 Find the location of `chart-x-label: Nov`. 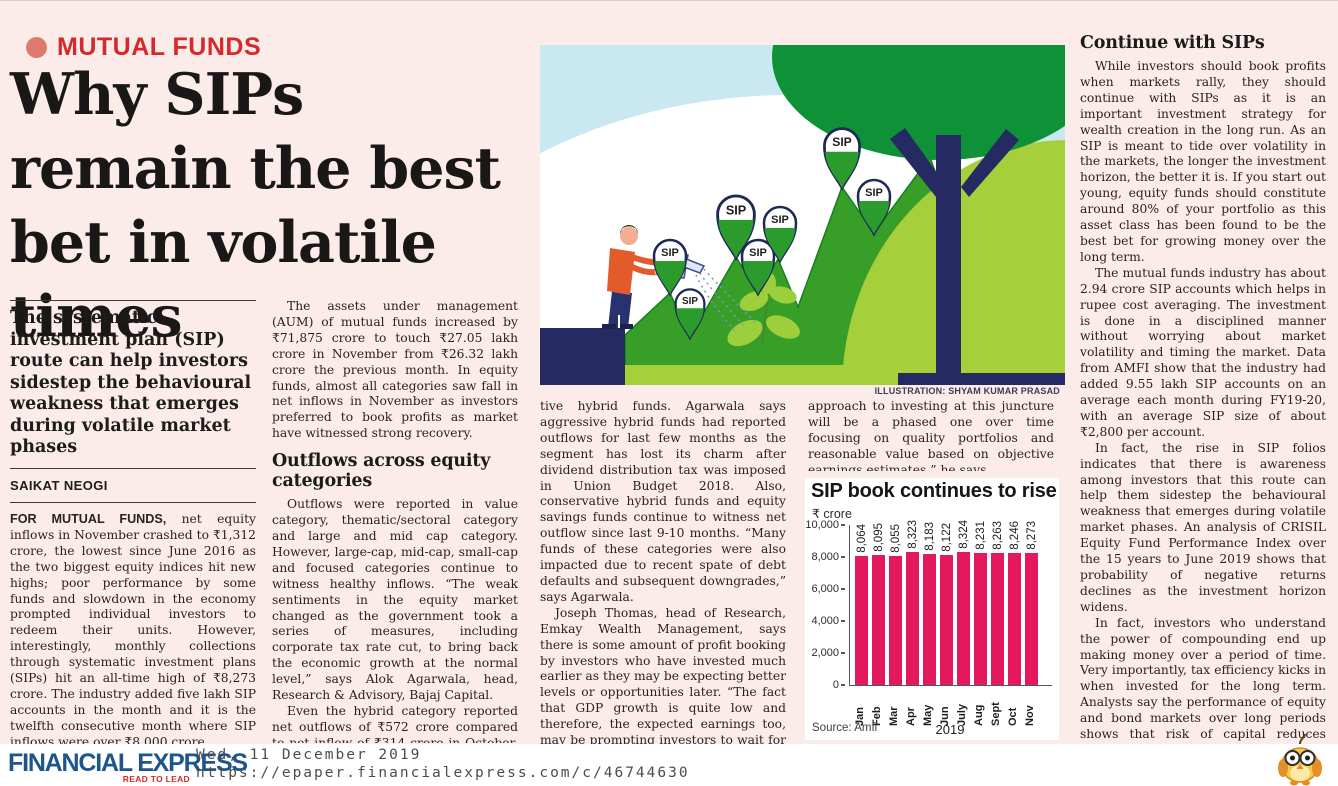

chart-x-label: Nov is located at coordinates (1030, 715).